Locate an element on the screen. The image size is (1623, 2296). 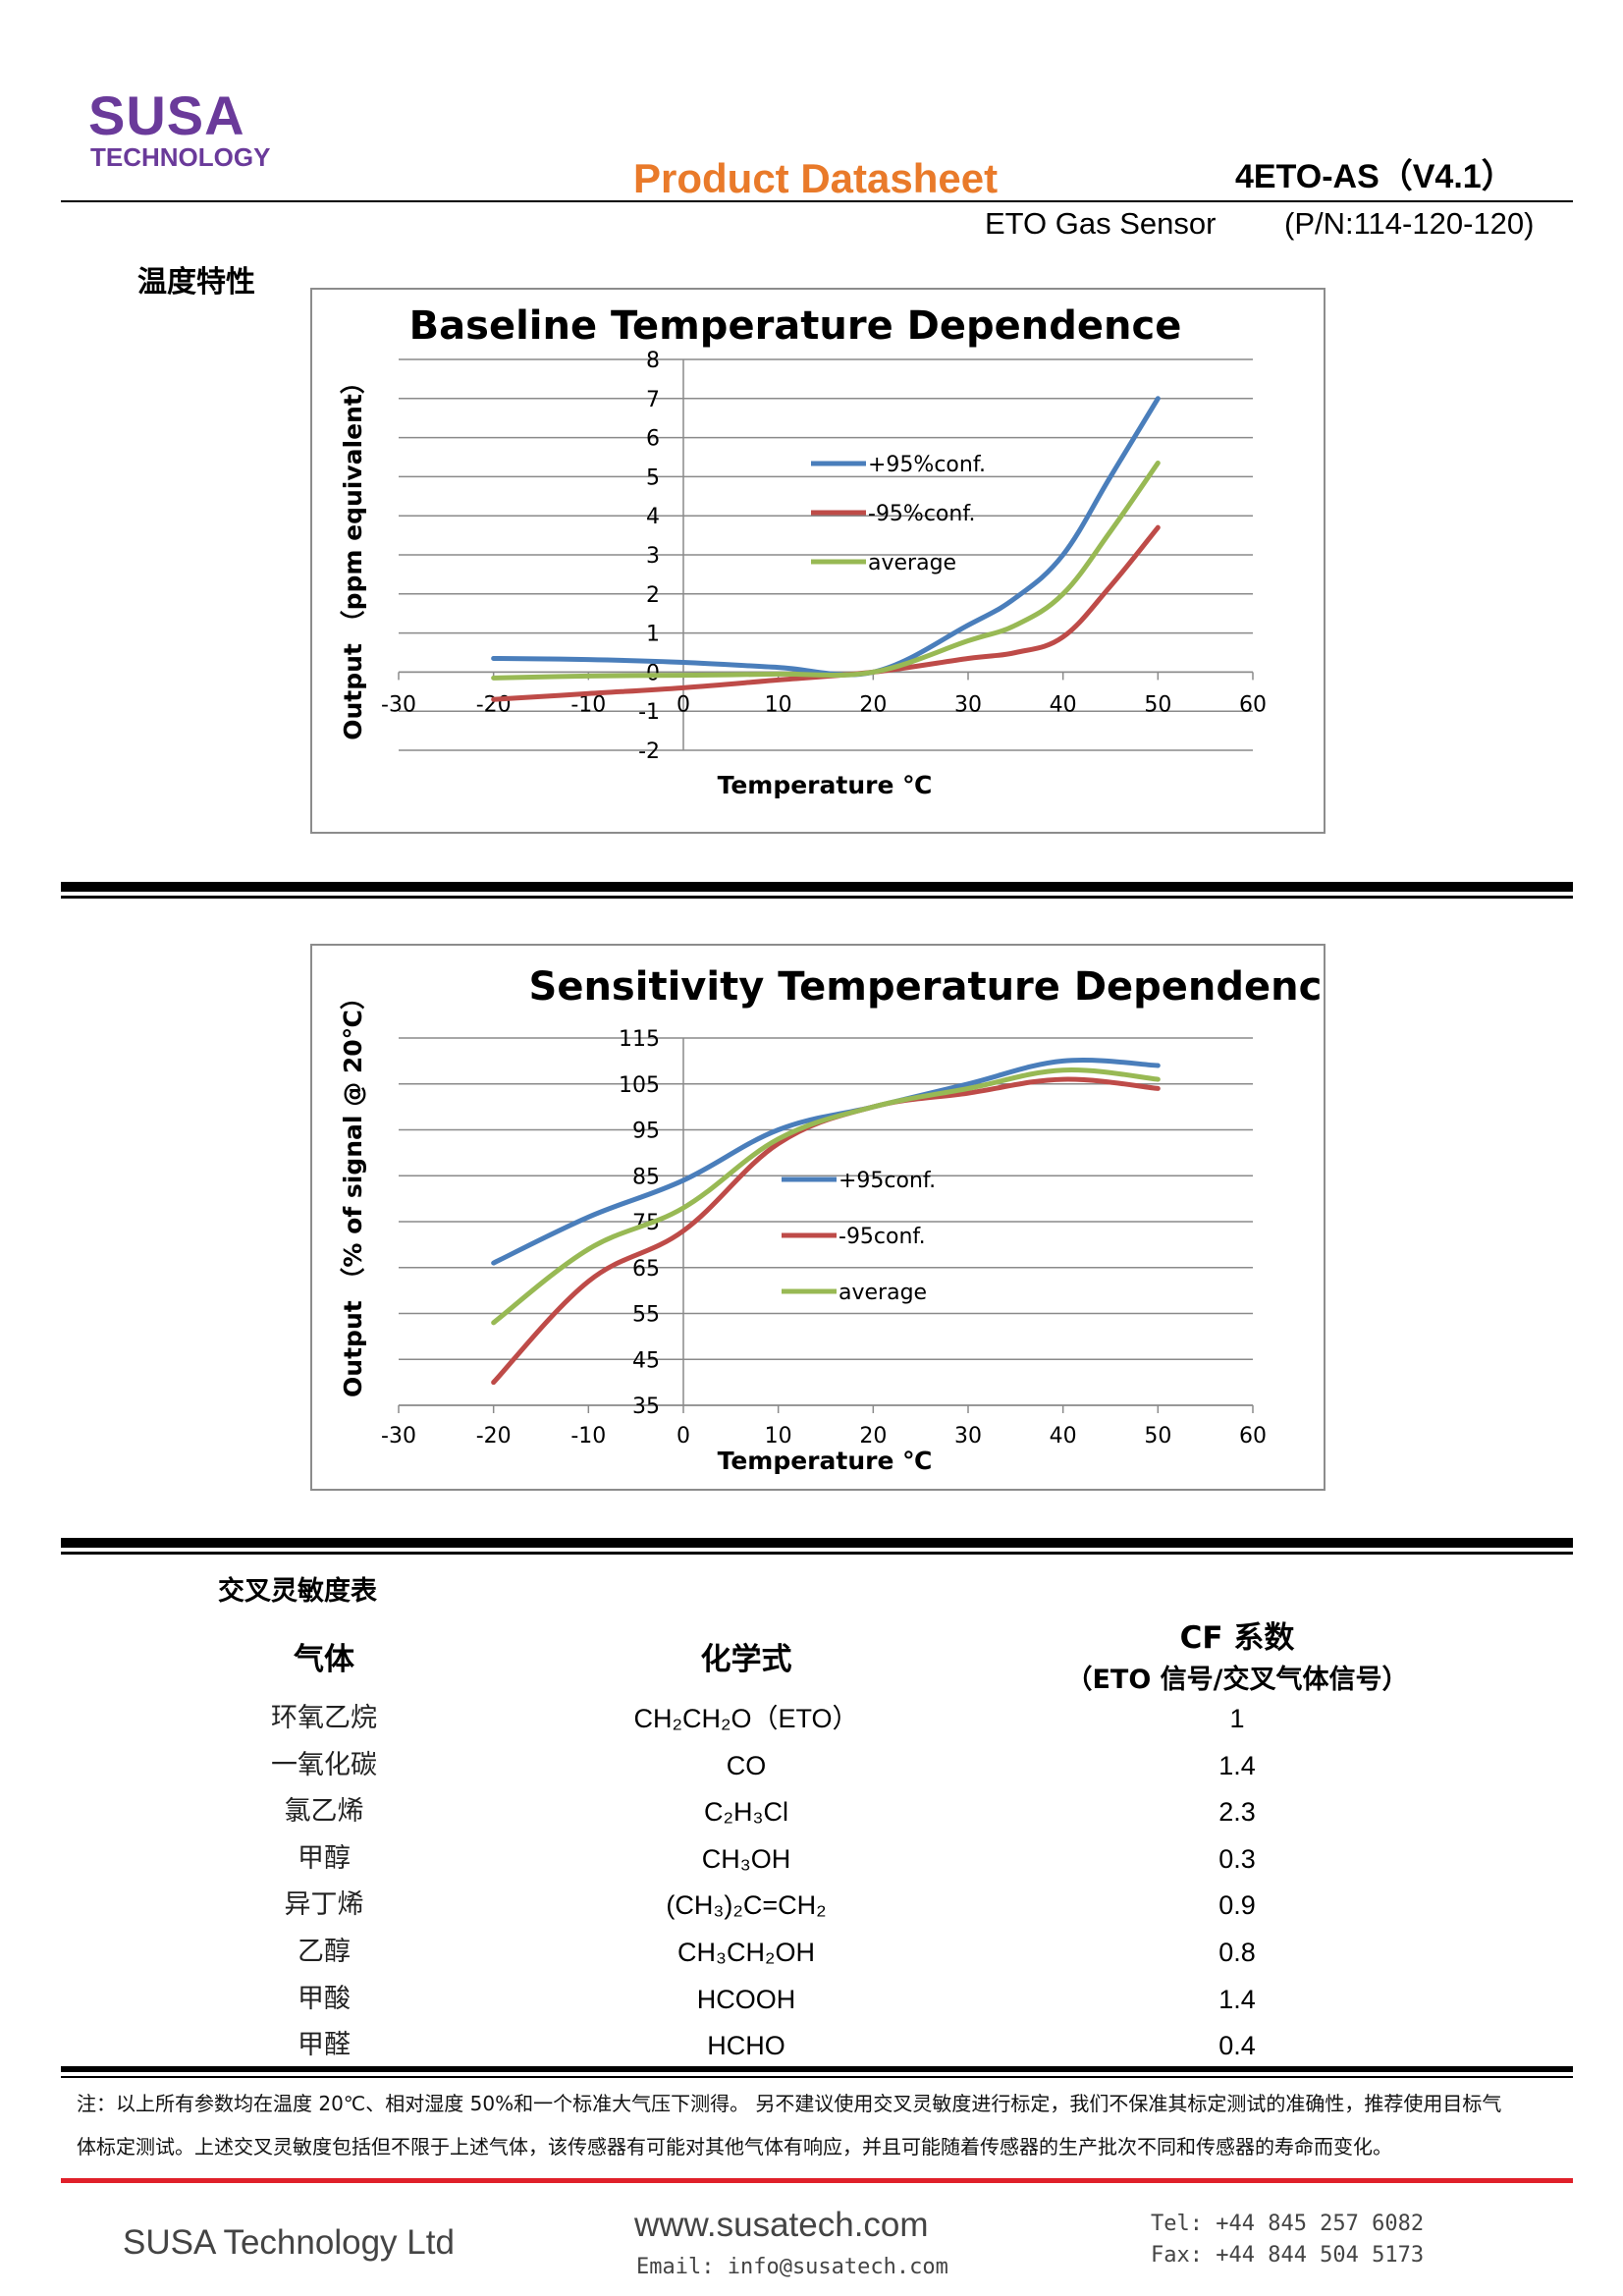
x-tick-label: -30 is located at coordinates (399, 1436).